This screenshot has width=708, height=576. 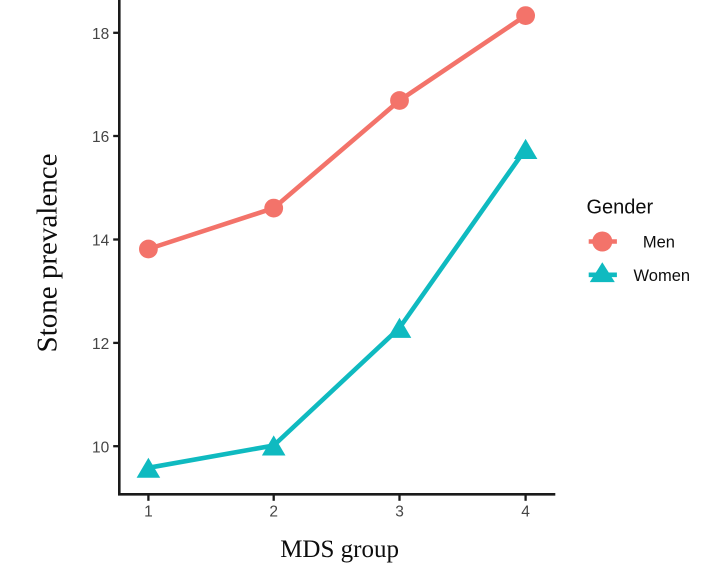 I want to click on svg-text: Stone prevalence, so click(x=48, y=253).